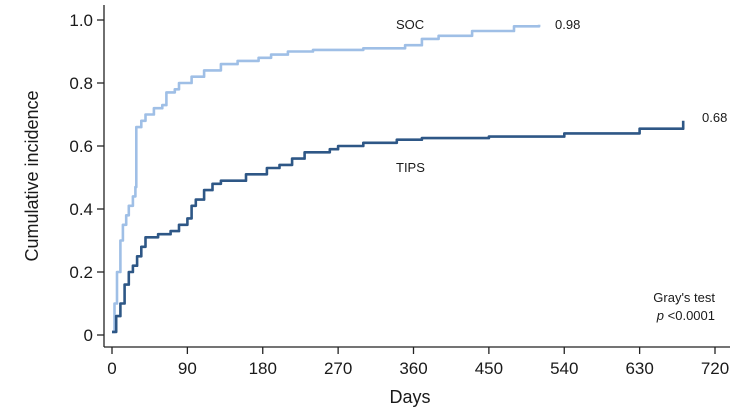 The width and height of the screenshot is (739, 411). I want to click on annotation-test-name: Gray's test, so click(684, 297).